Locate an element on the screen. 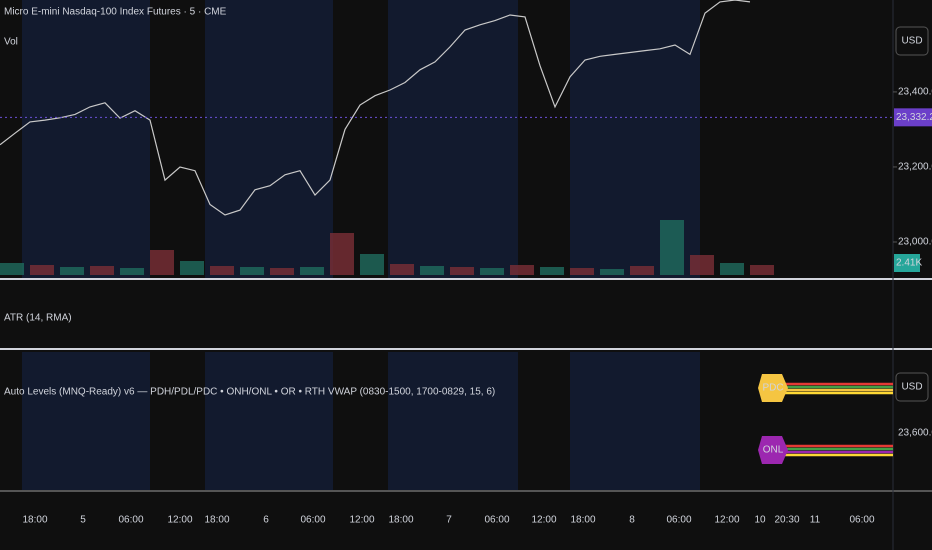 This screenshot has width=932, height=550. last-price-label: 23,332.25 is located at coordinates (914, 117).